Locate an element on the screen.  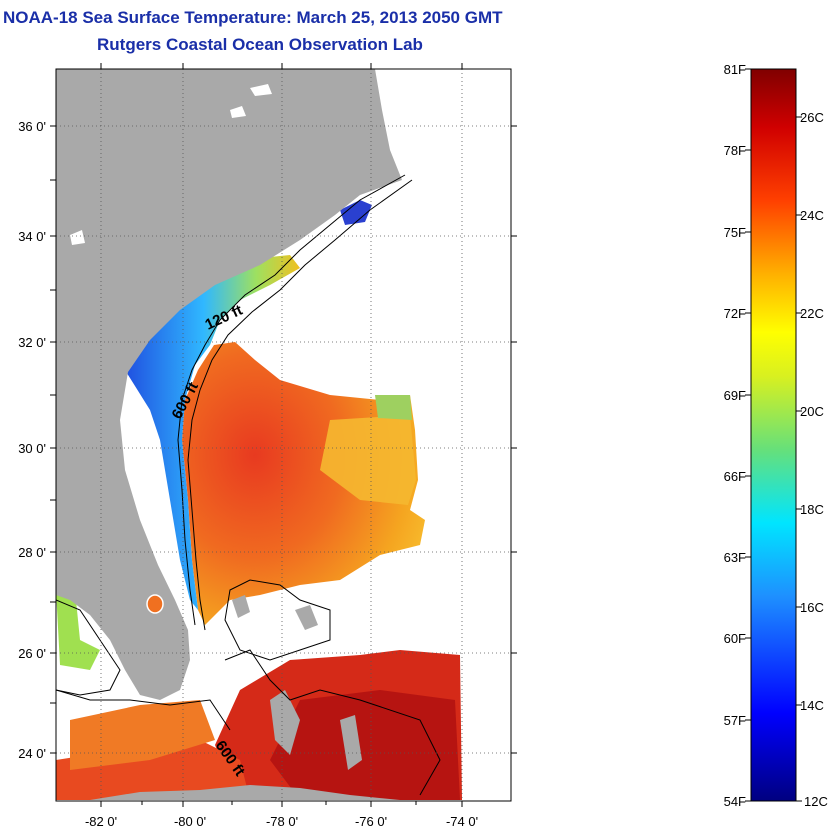
cb-c-label: 18C is located at coordinates (812, 509).